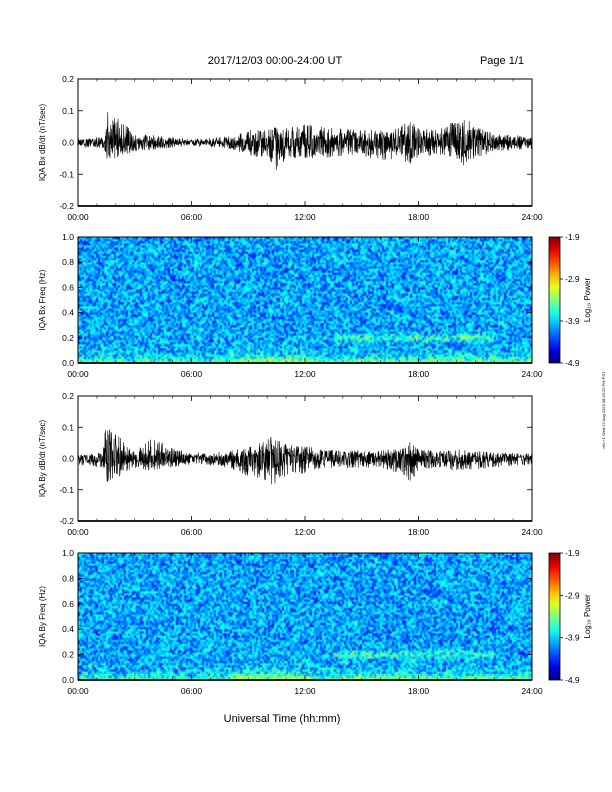  Describe the element at coordinates (603, 409) in the screenshot. I see `timestamp-stamp: rel=+1 Wed 22 Aug 2023 08:30:20 PM PST` at that location.